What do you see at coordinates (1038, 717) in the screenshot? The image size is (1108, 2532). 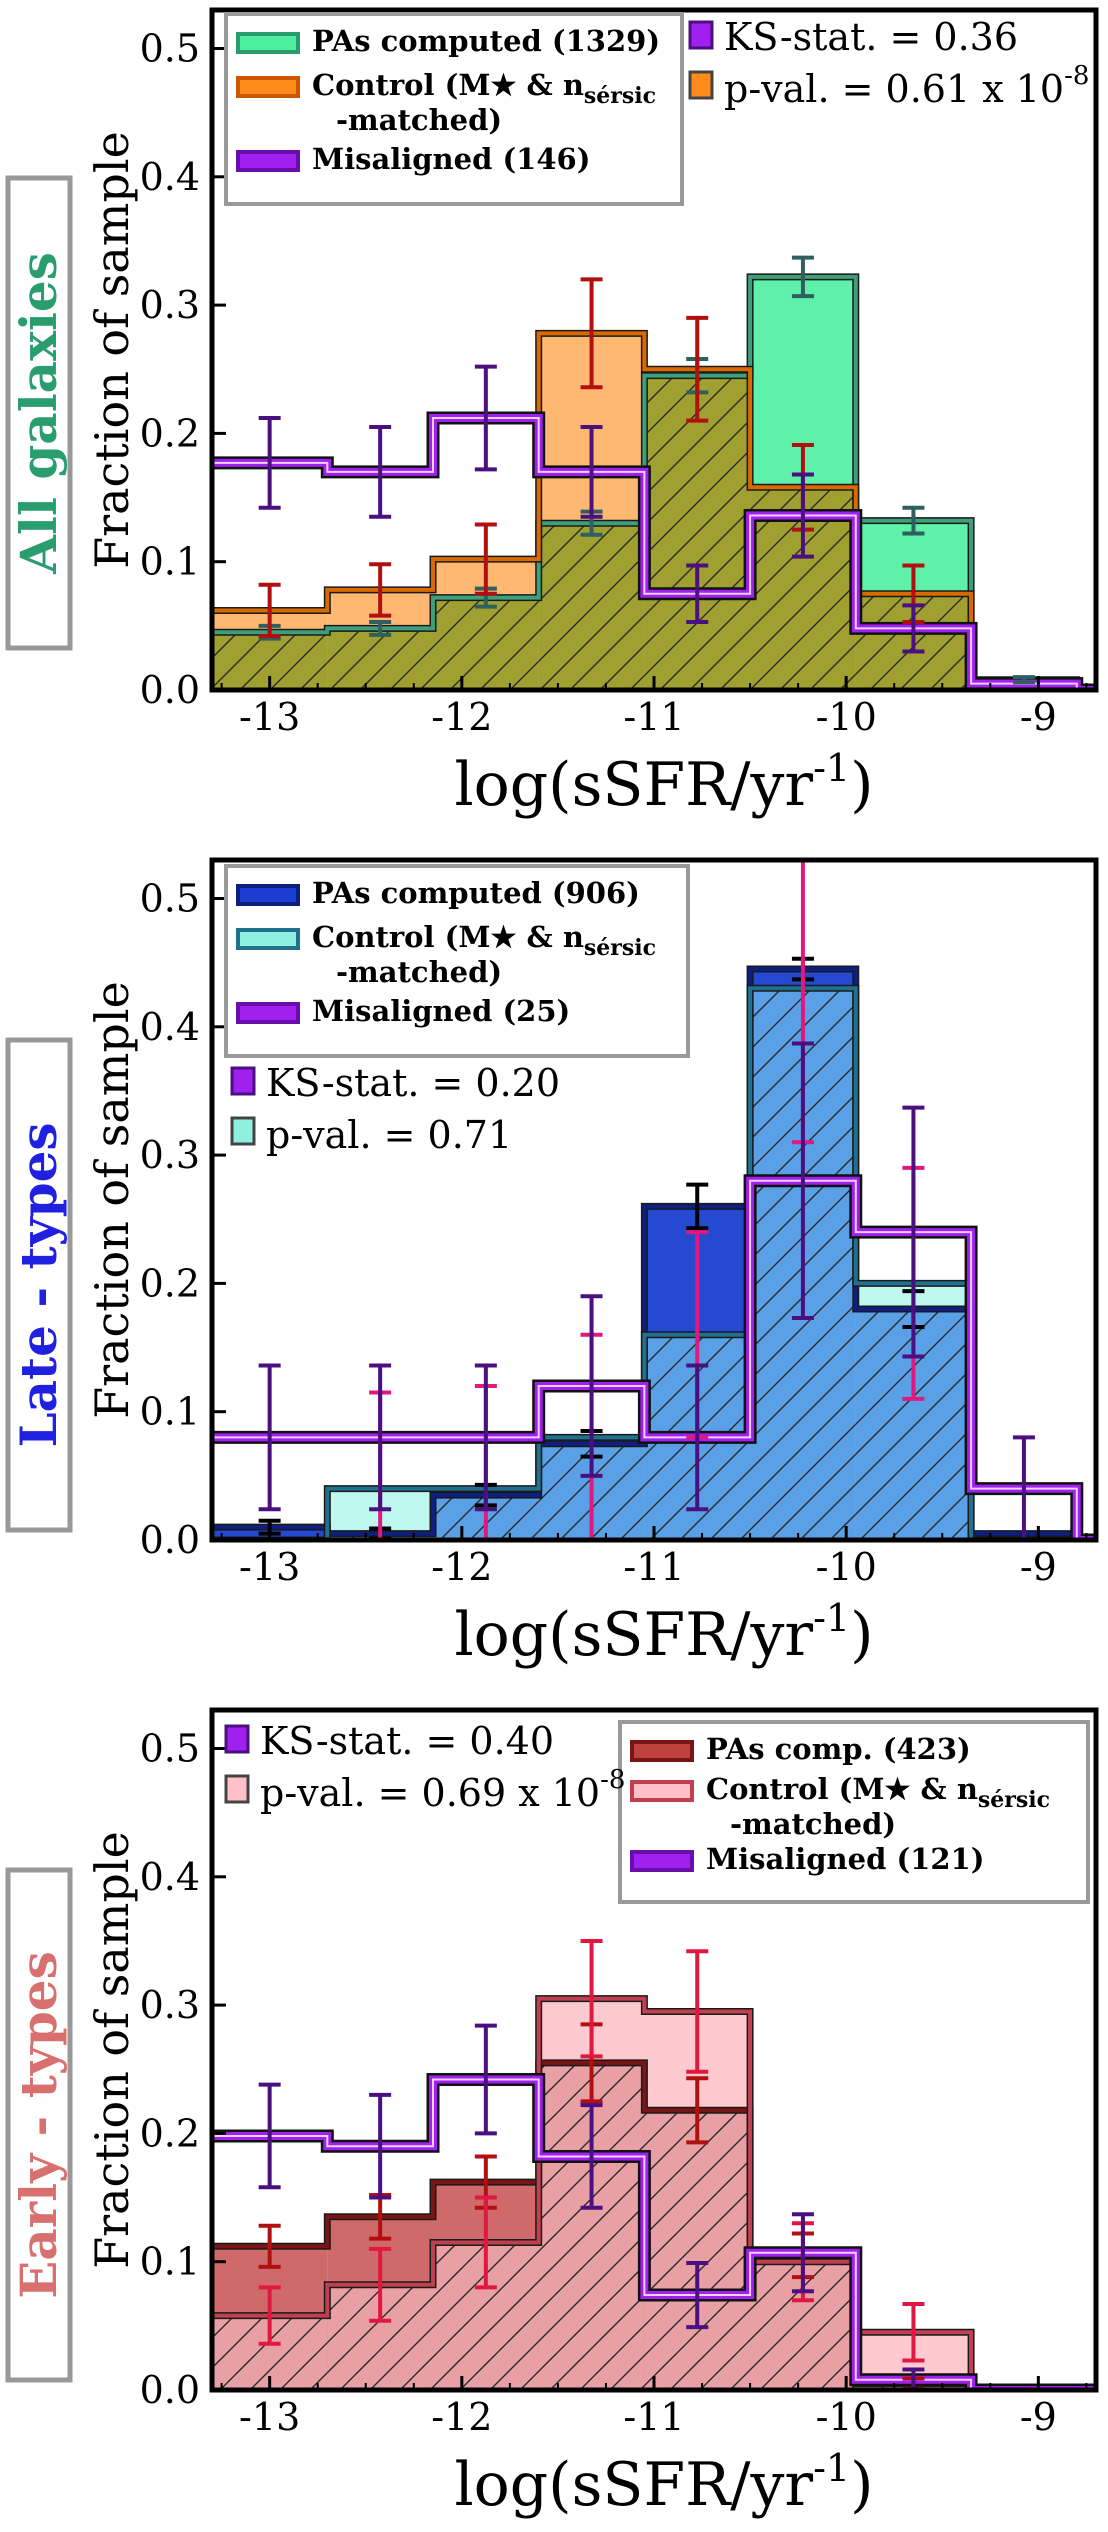 I see `x-tick-label: -9` at bounding box center [1038, 717].